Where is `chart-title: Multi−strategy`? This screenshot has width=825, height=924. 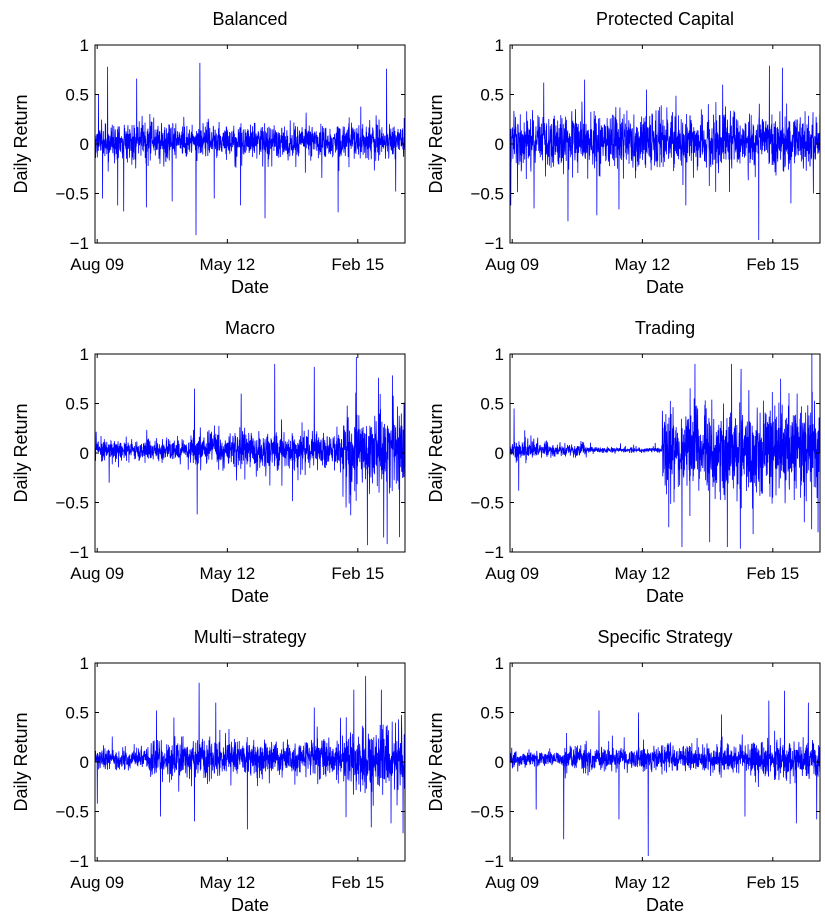 chart-title: Multi−strategy is located at coordinates (250, 637).